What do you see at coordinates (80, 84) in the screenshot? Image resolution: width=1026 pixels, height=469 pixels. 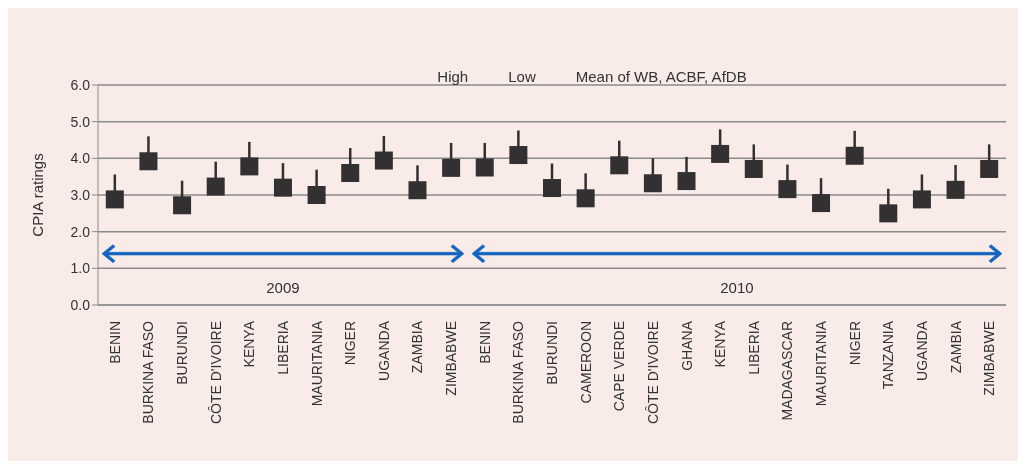 I see `y-tick-label: 6.0` at bounding box center [80, 84].